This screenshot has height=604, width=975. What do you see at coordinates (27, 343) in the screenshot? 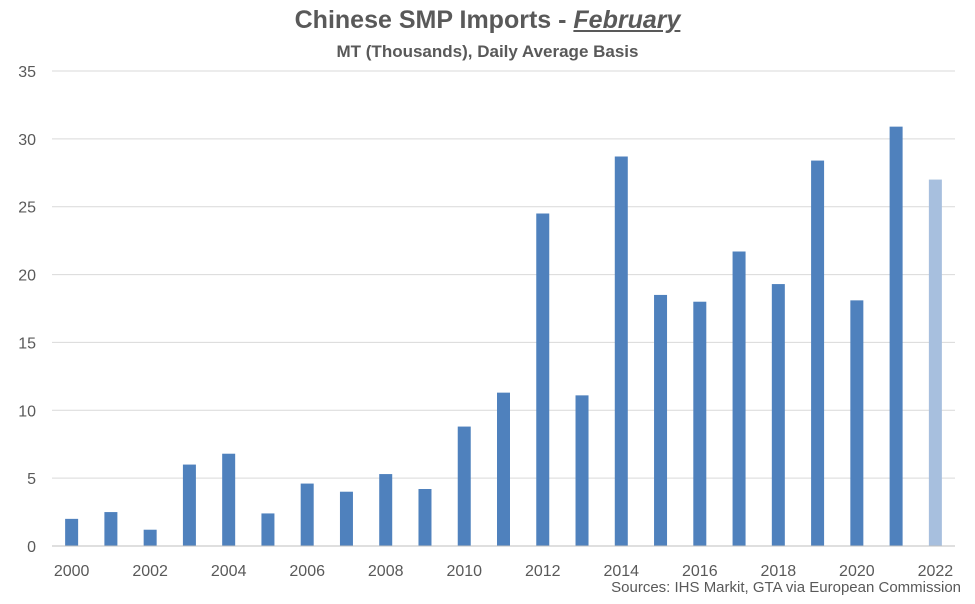
I see `y-tick-label: 15` at bounding box center [27, 343].